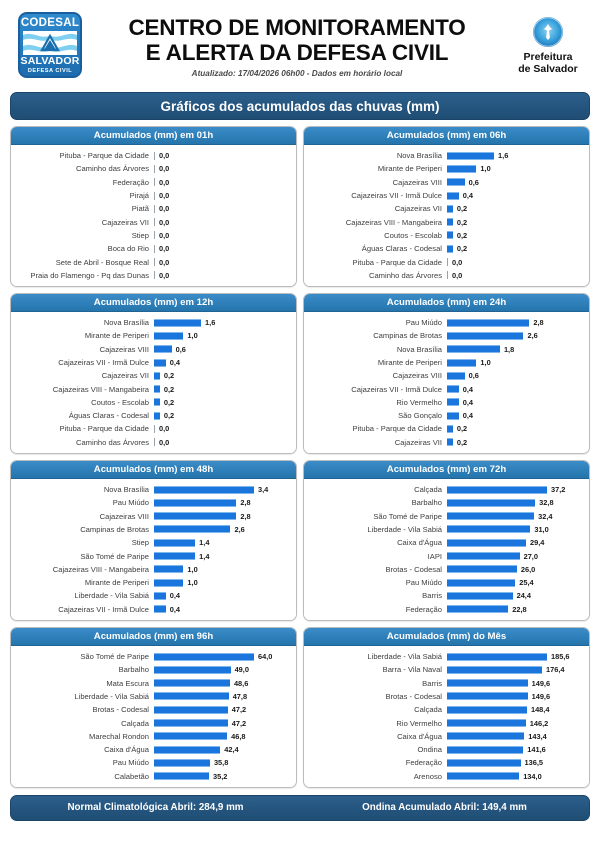 This screenshot has width=600, height=849. What do you see at coordinates (558, 490) in the screenshot?
I see `chart-bar-value: 37,2` at bounding box center [558, 490].